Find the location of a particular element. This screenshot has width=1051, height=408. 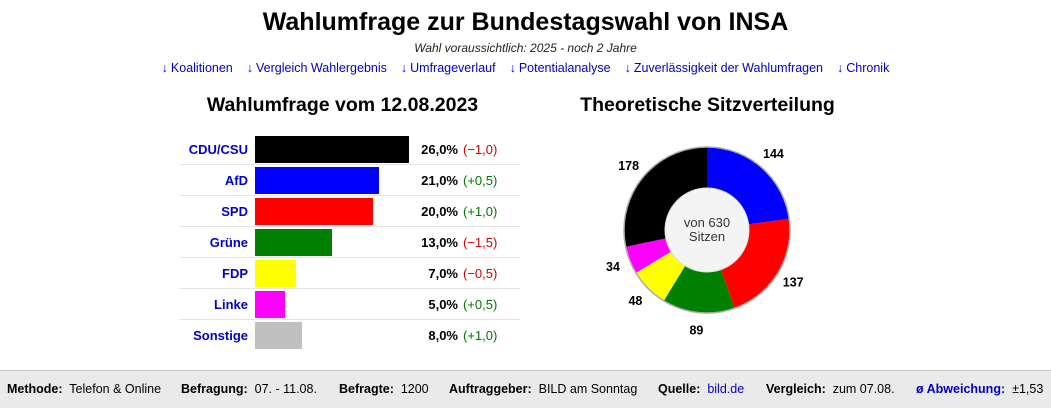

party-name-link: Grüne is located at coordinates (228, 242).